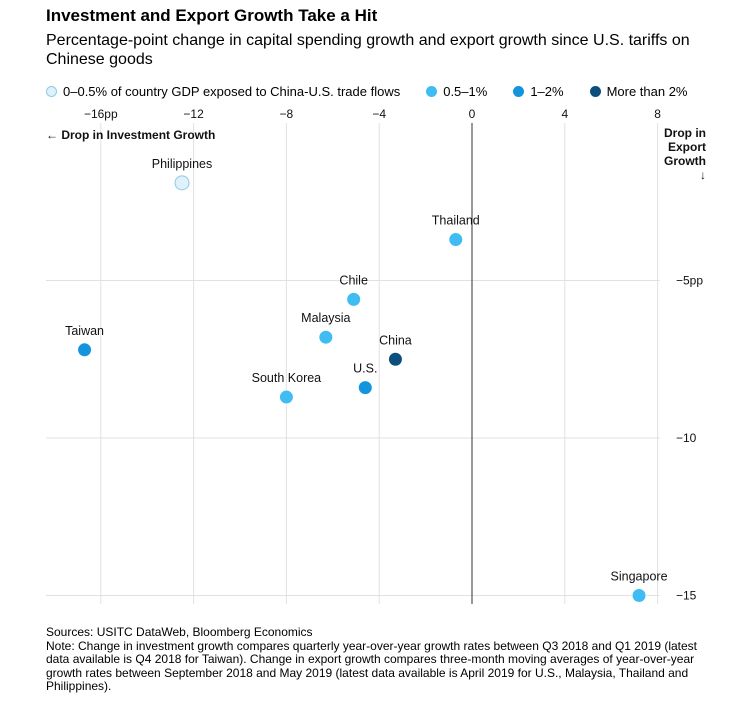 This screenshot has height=715, width=753. Describe the element at coordinates (689, 281) in the screenshot. I see `y-tick-label: −5pp` at that location.